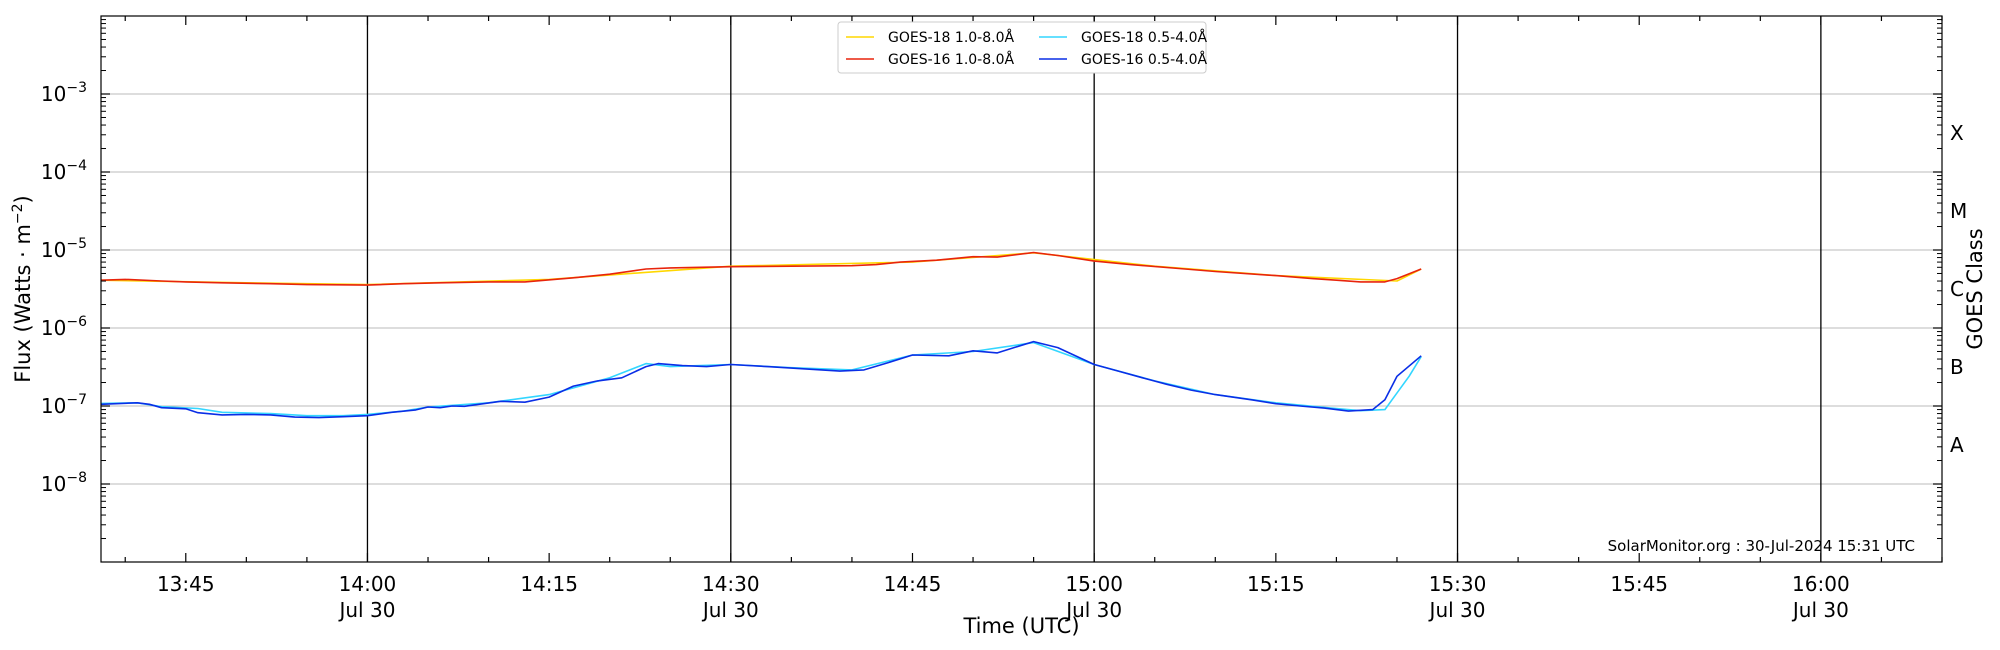 Image resolution: width=2000 pixels, height=650 pixels. I want to click on x-tick-label: 15:45, so click(1639, 584).